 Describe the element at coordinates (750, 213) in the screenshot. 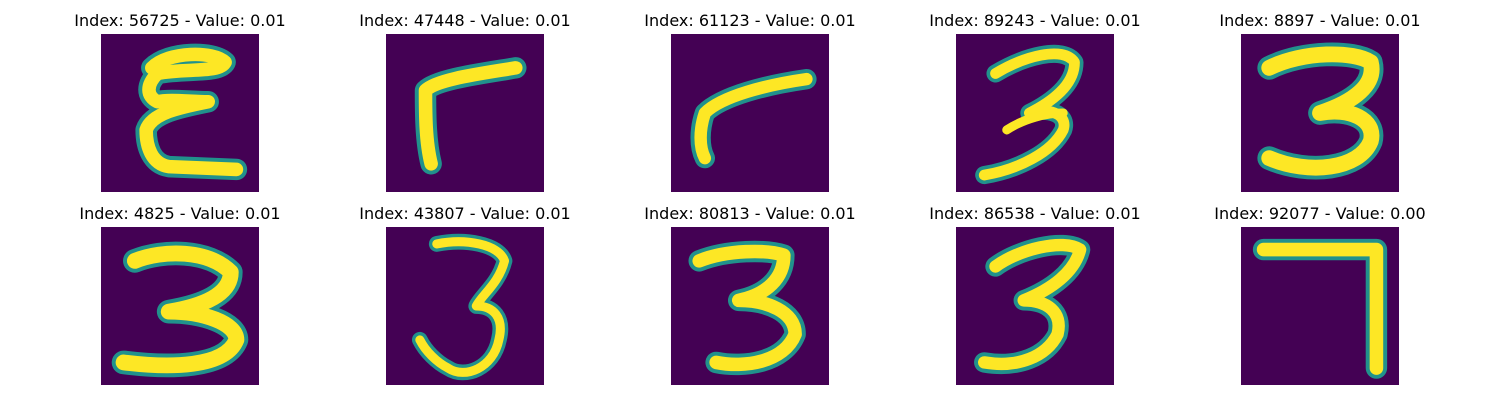

I see `panel-title: Index: 80813 - Value: 0.01` at that location.